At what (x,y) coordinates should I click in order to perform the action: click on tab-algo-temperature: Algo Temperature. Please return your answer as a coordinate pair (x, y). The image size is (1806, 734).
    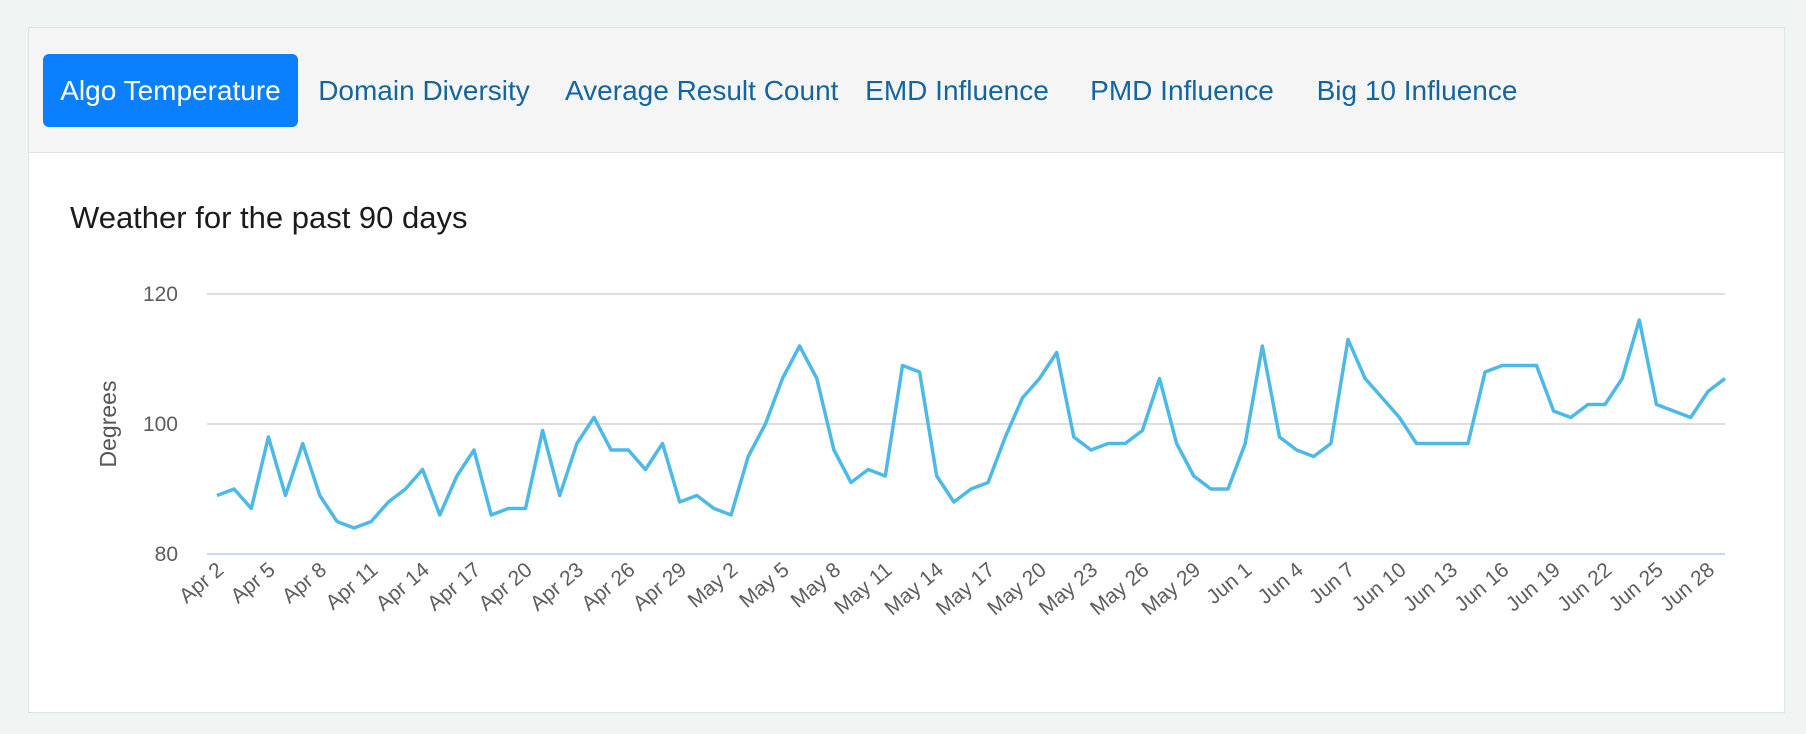
    Looking at the image, I should click on (170, 90).